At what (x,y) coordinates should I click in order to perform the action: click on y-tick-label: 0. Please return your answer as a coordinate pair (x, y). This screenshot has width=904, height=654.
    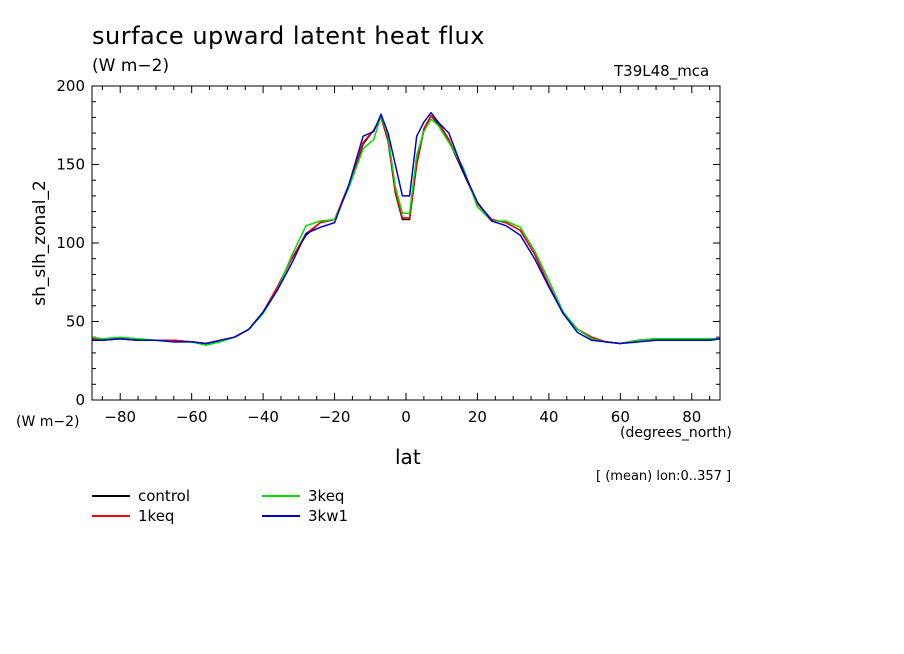
    Looking at the image, I should click on (80, 400).